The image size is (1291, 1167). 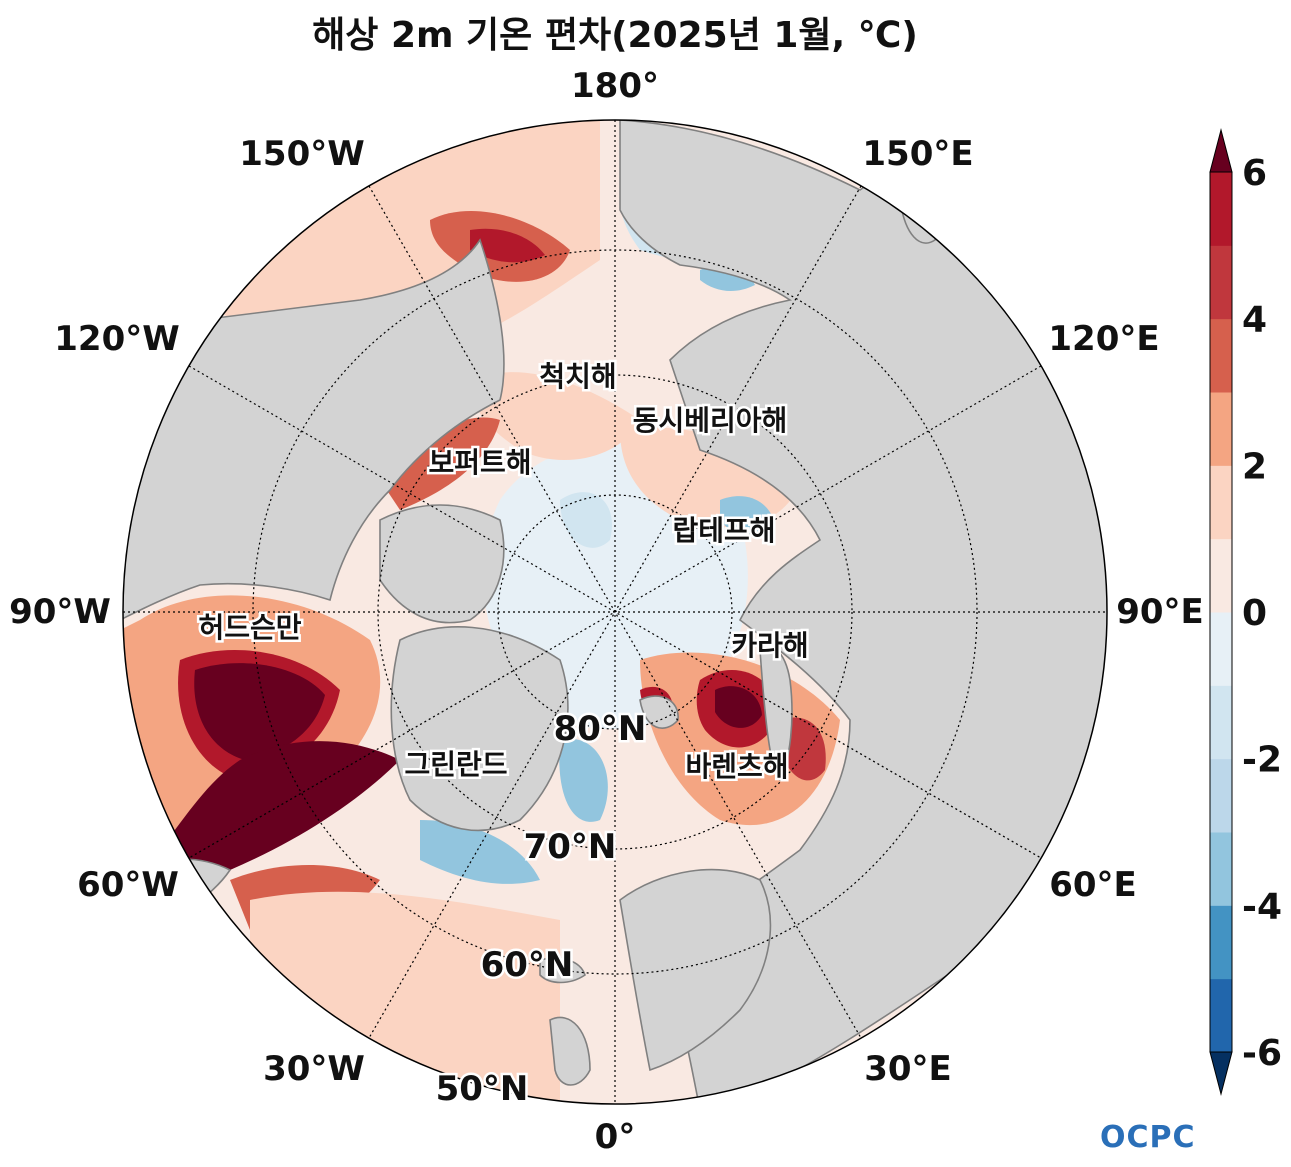 I want to click on colorbar-extend-min, so click(x=1221, y=1073).